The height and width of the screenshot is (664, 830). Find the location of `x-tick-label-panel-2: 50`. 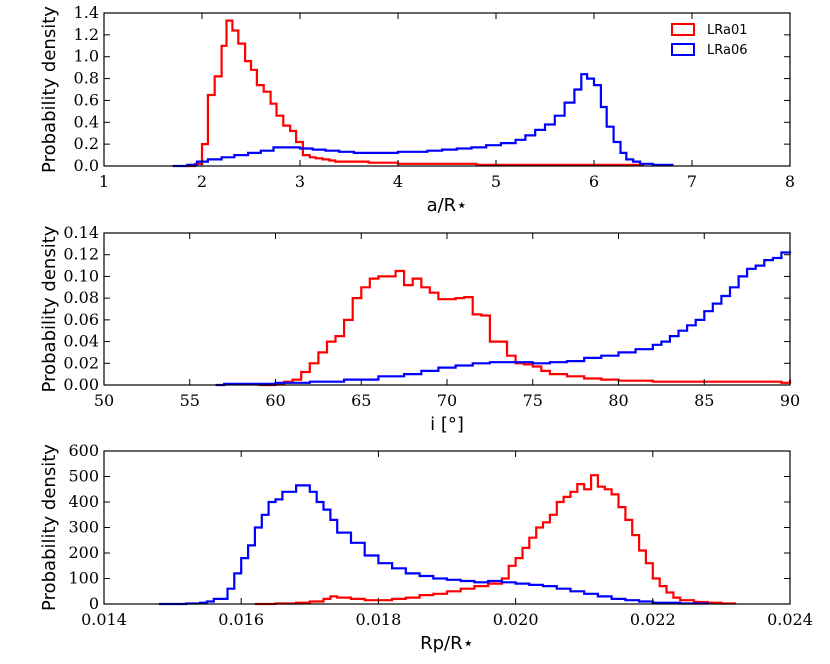

x-tick-label-panel-2: 50 is located at coordinates (104, 400).